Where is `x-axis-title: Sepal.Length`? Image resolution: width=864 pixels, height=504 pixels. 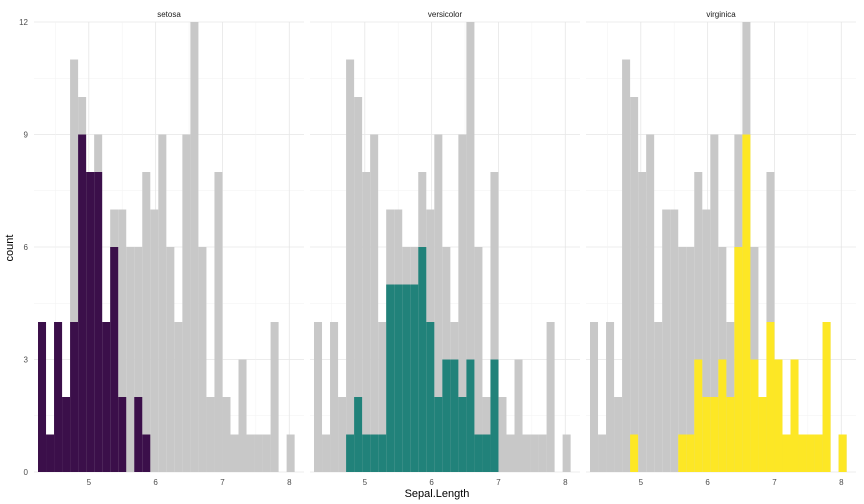 x-axis-title: Sepal.Length is located at coordinates (437, 494).